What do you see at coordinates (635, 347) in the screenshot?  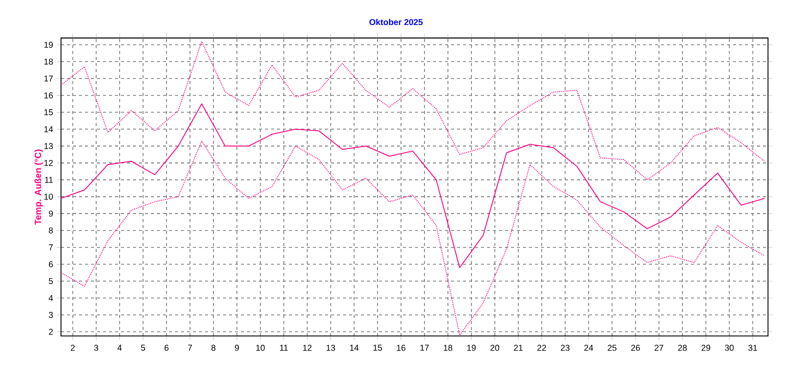 I see `x-tick-label: 26` at bounding box center [635, 347].